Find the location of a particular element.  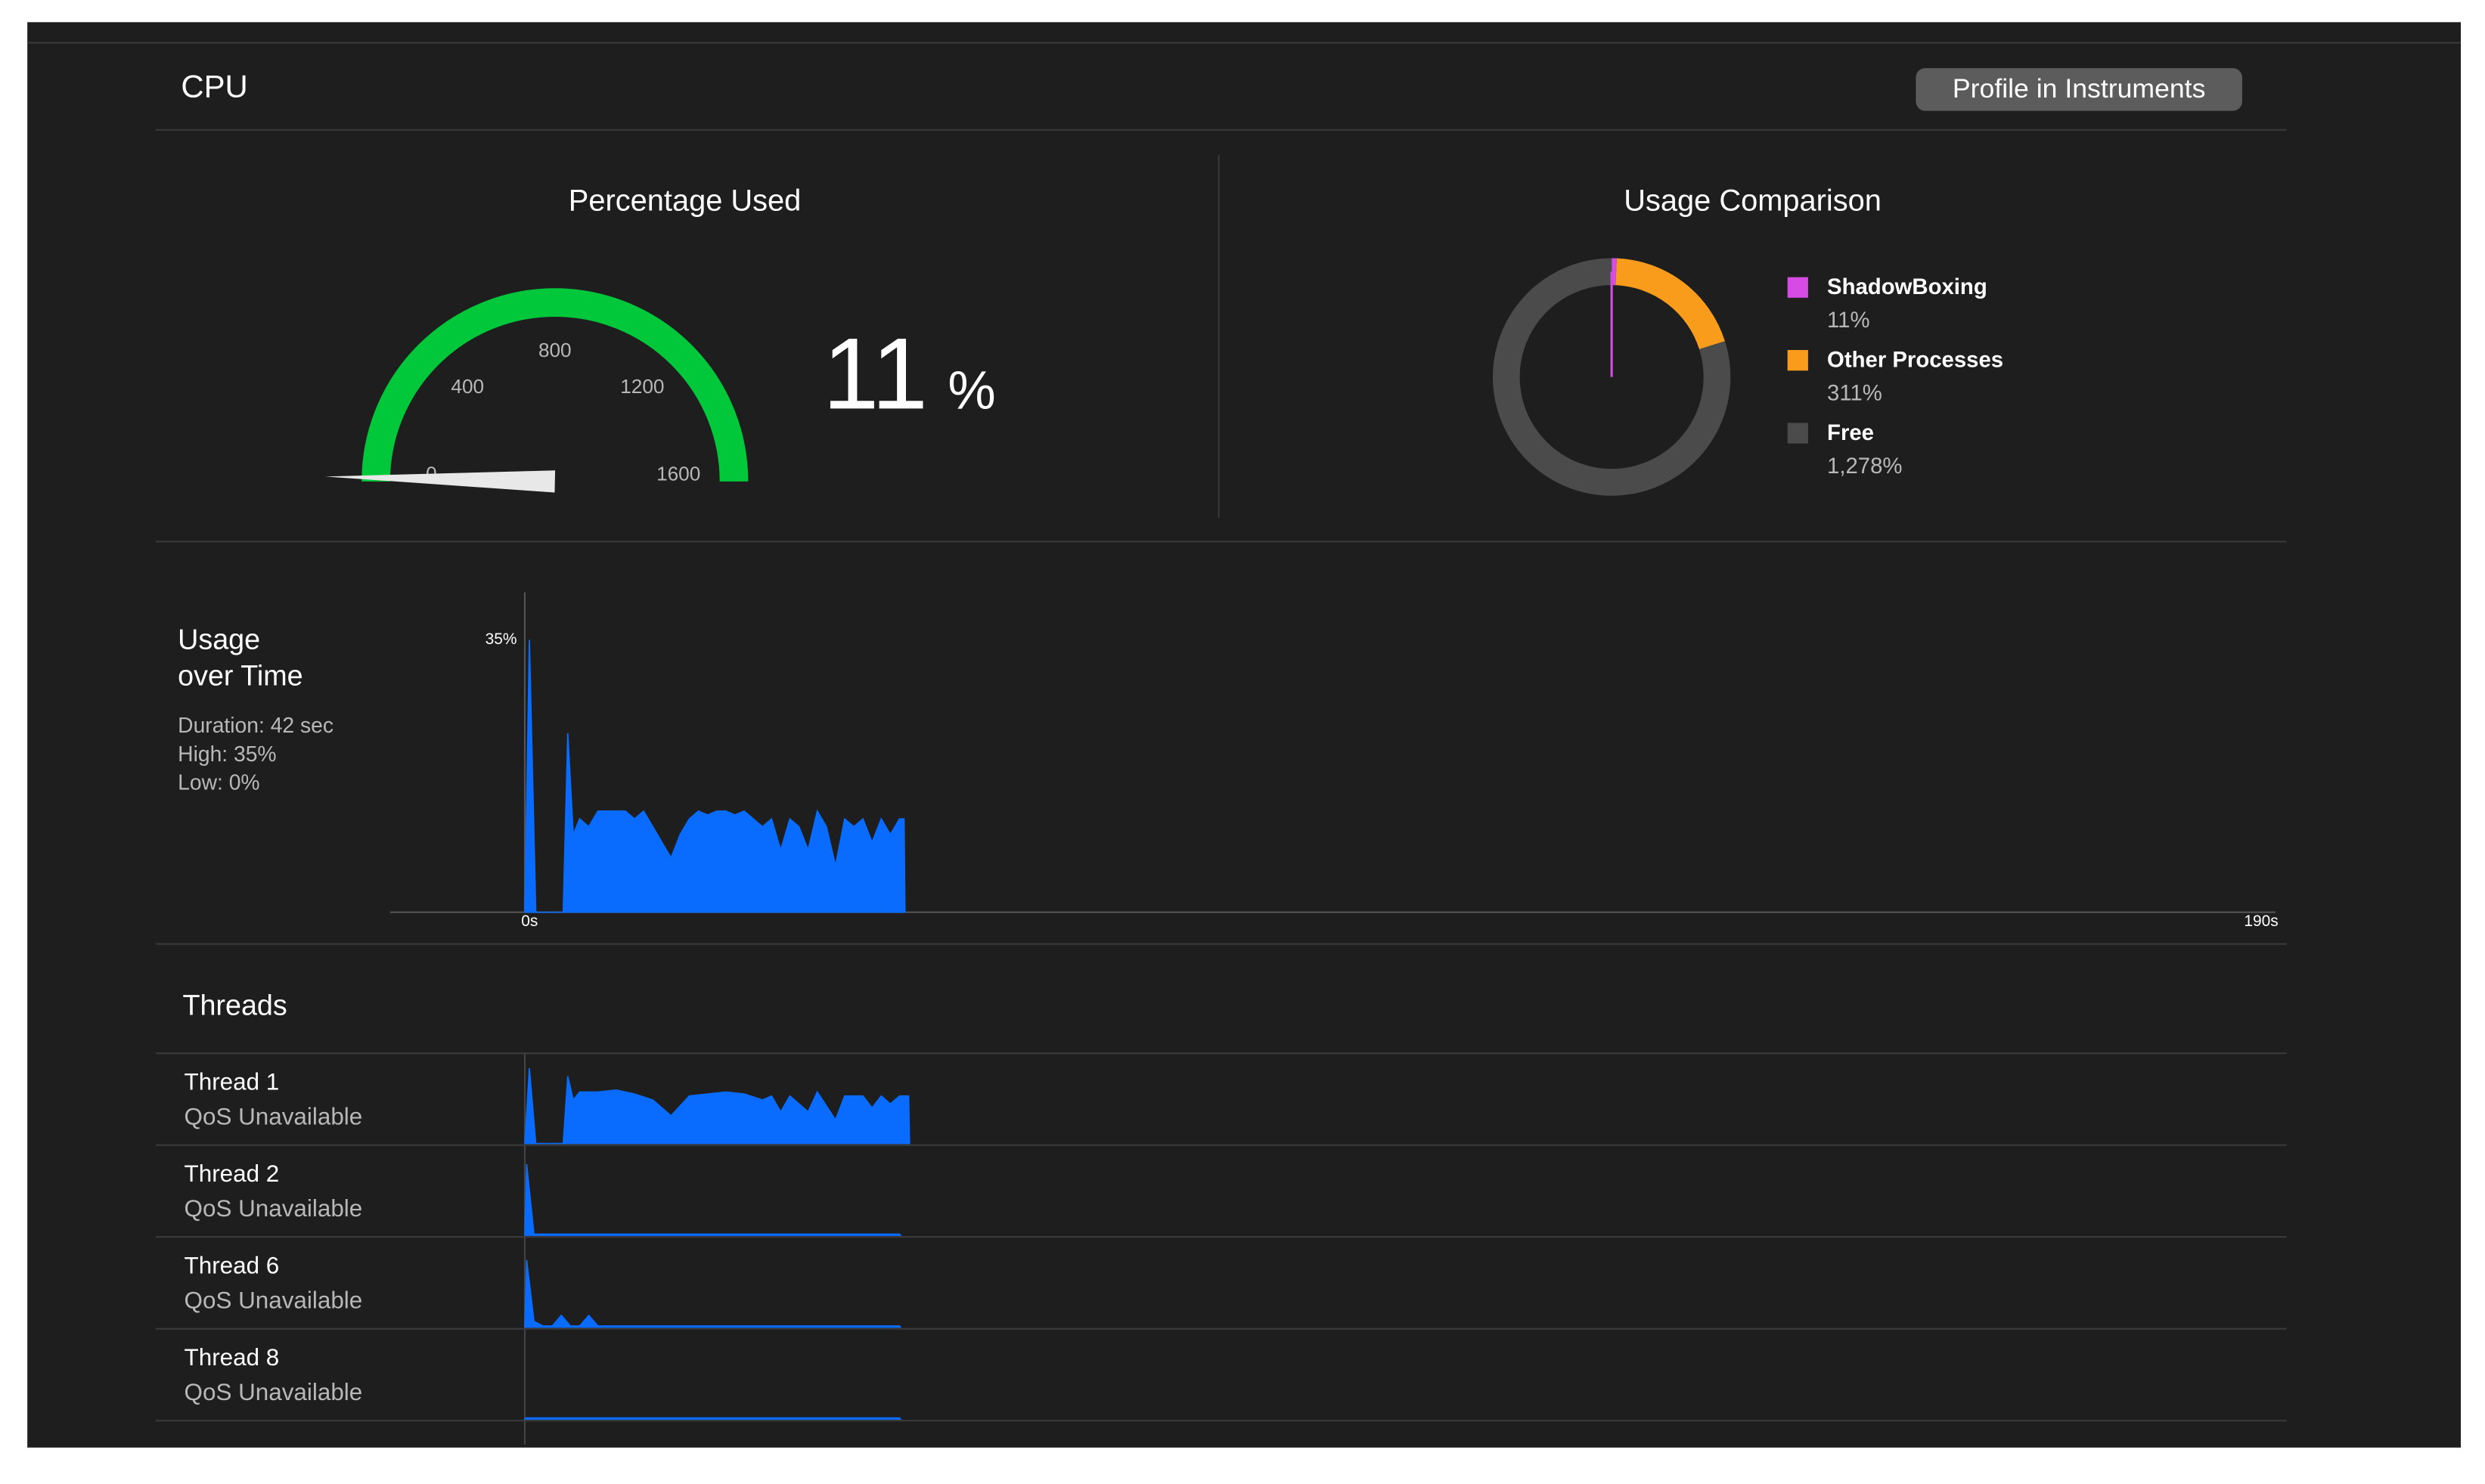

x-tick-label: 190s is located at coordinates (2261, 921).